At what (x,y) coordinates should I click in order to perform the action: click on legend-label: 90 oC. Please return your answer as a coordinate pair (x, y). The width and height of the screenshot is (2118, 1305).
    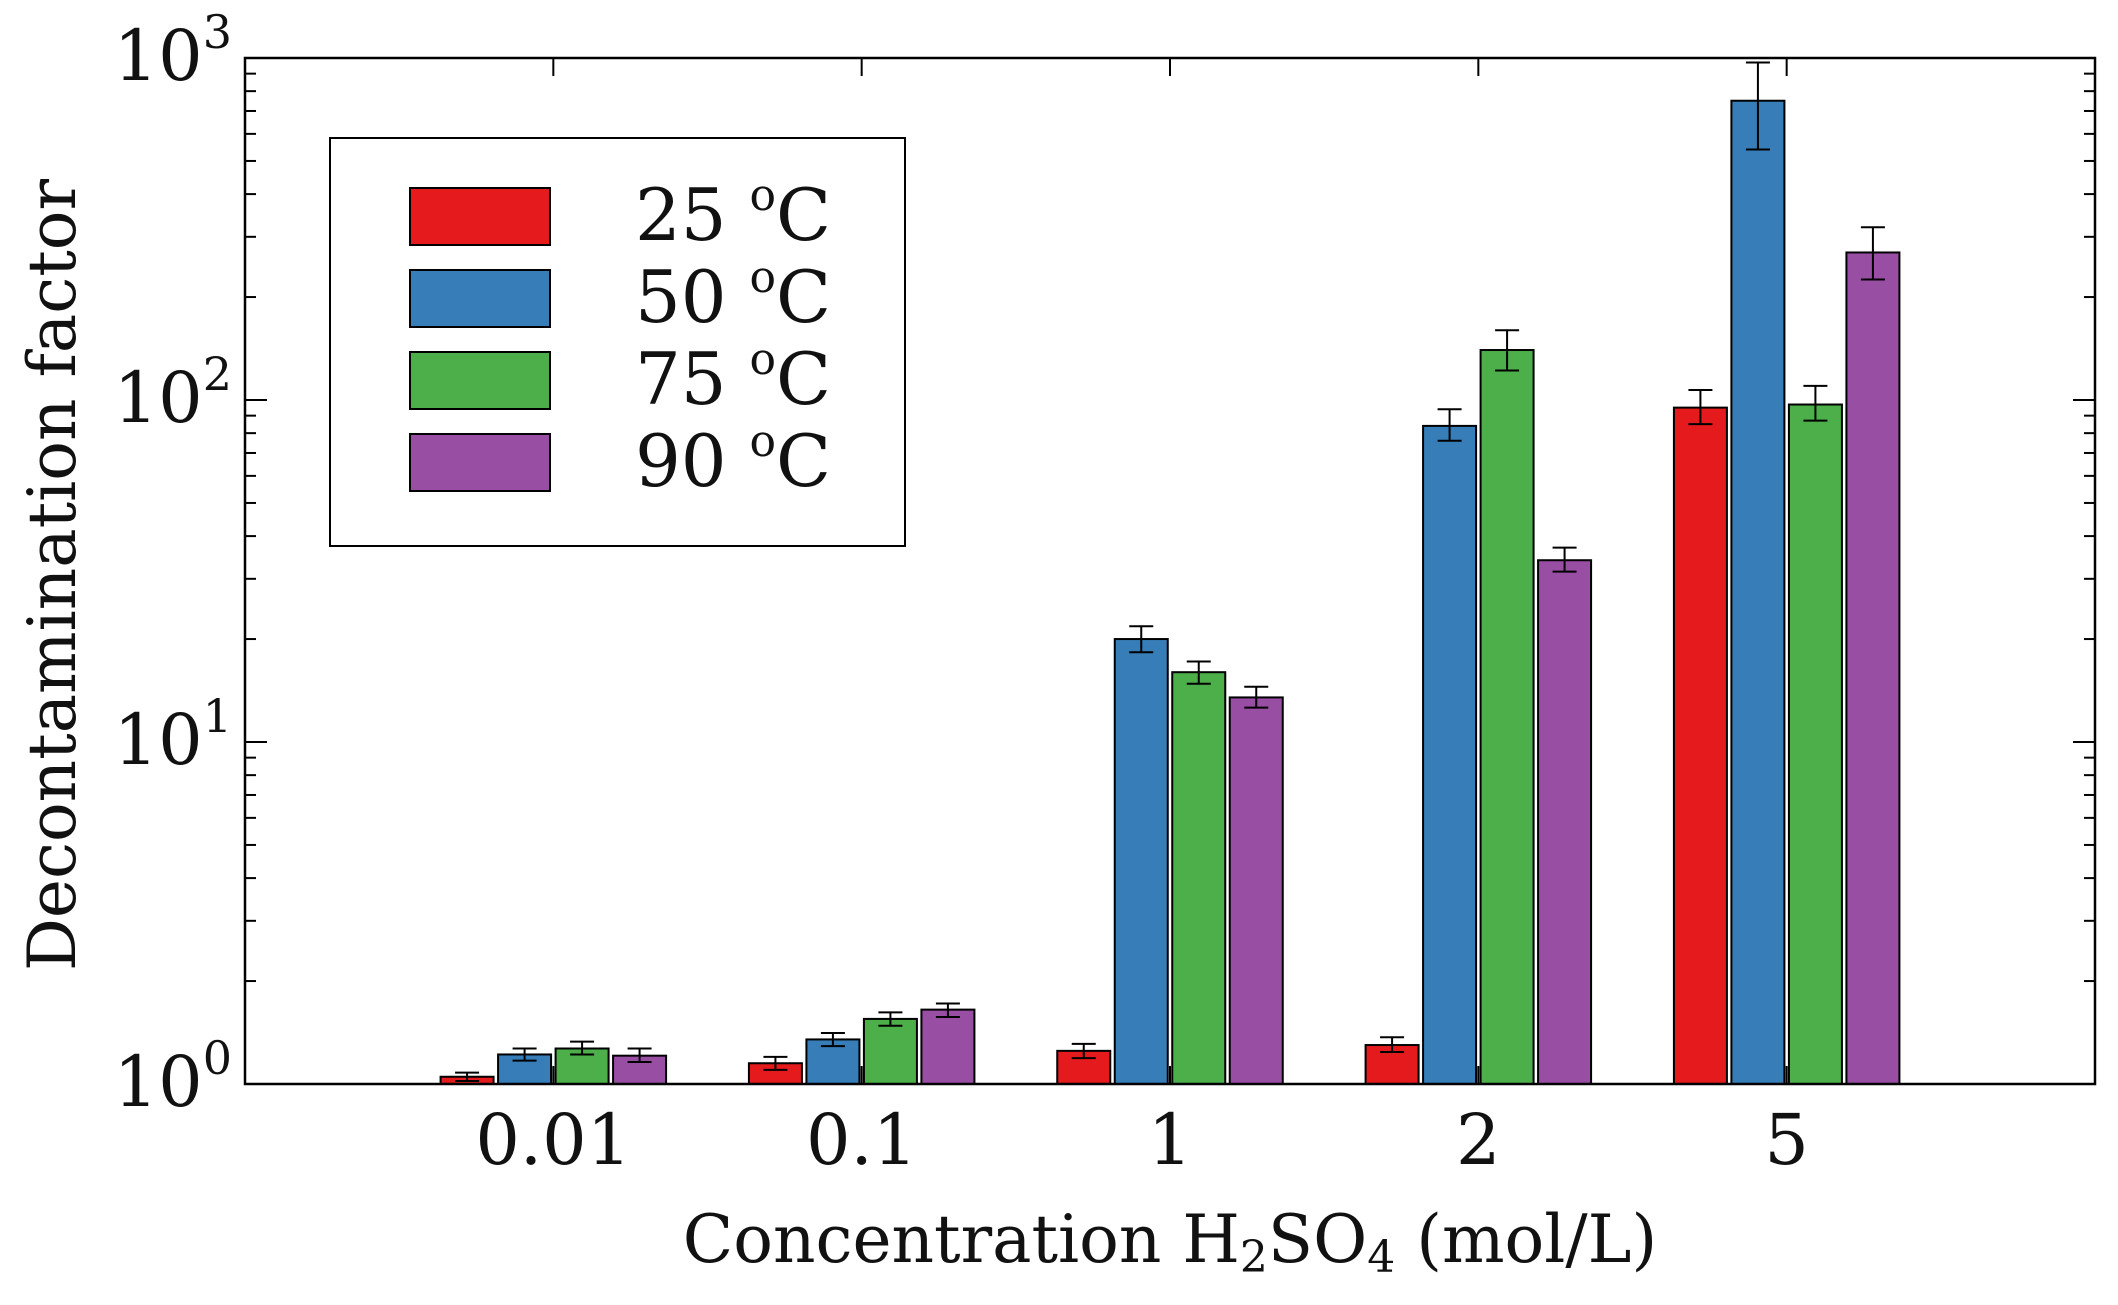
    Looking at the image, I should click on (733, 459).